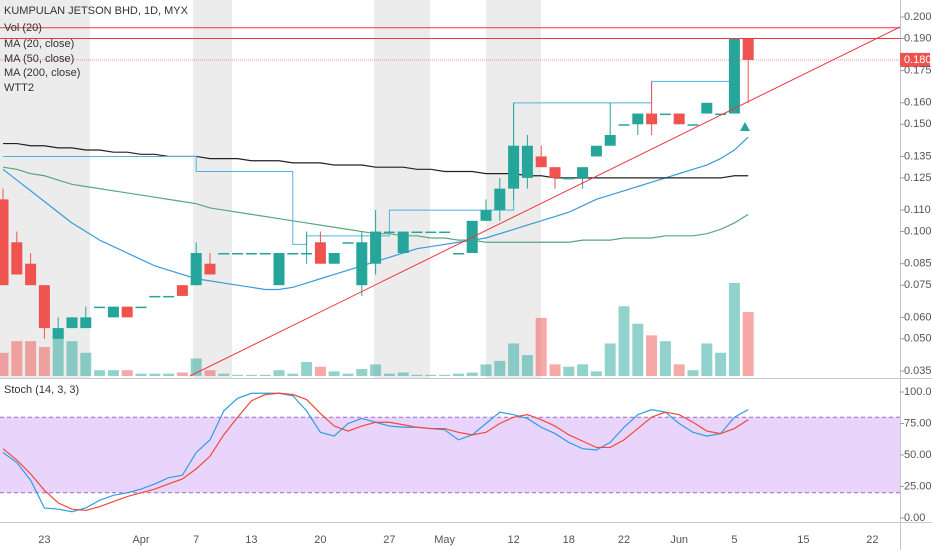 This screenshot has height=550, width=932. I want to click on y-tick-label: 0.110, so click(917, 210).